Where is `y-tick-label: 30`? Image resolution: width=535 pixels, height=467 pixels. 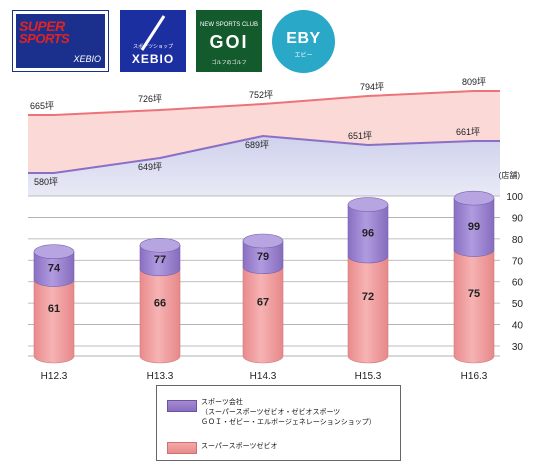
y-tick-label: 30 is located at coordinates (518, 347).